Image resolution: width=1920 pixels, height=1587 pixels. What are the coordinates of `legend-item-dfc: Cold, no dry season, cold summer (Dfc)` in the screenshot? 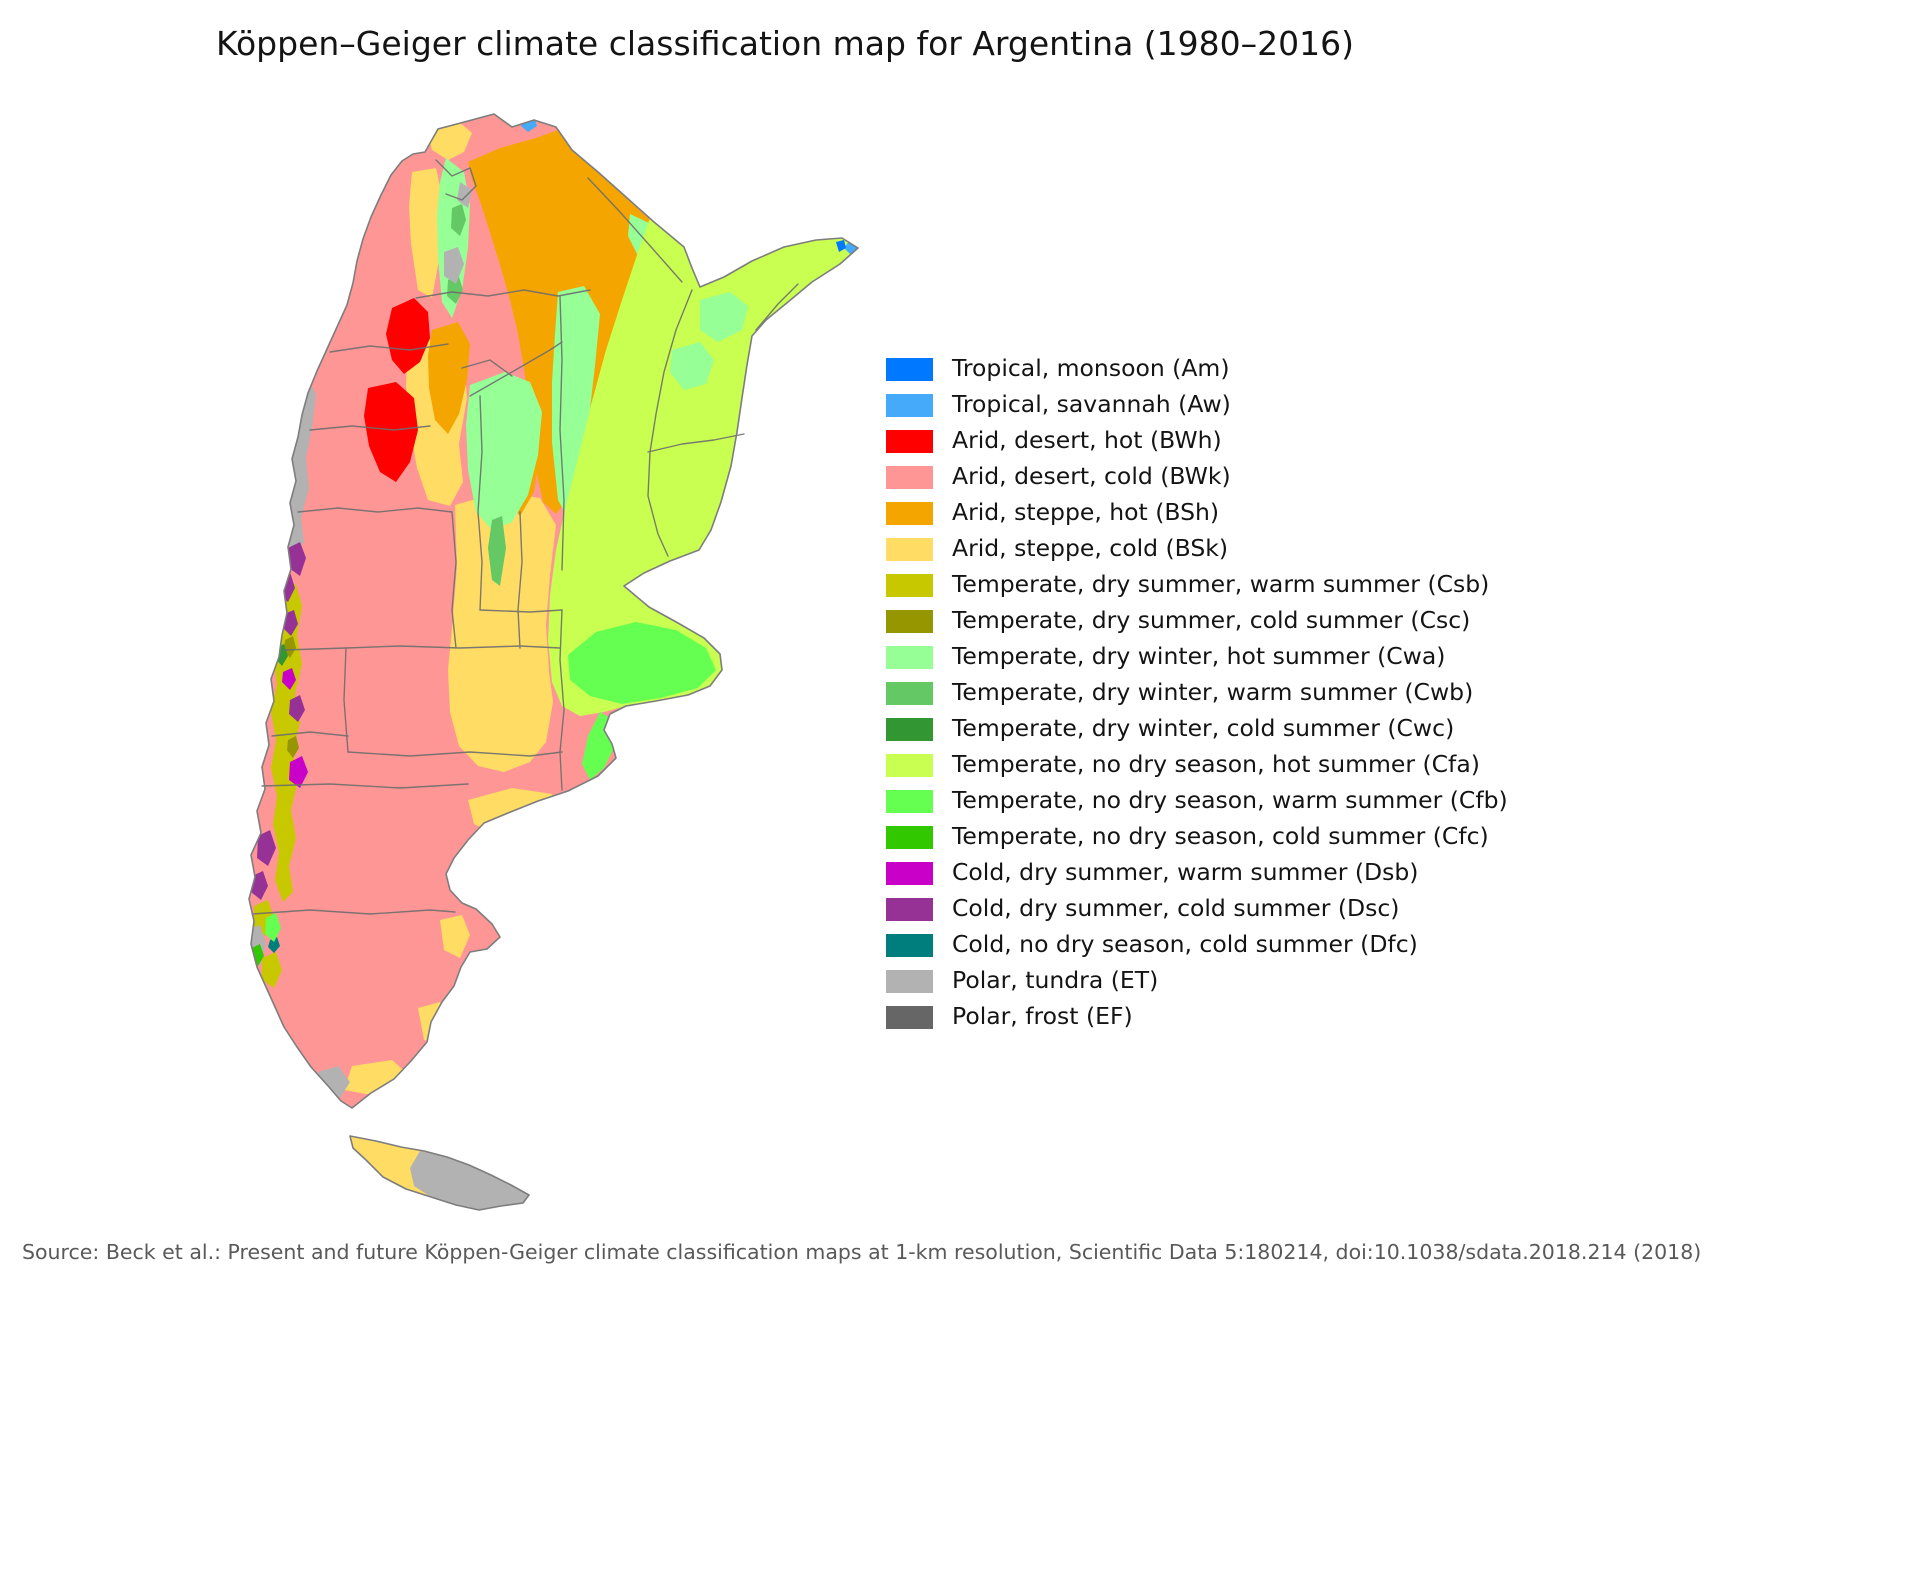 It's located at (1197, 945).